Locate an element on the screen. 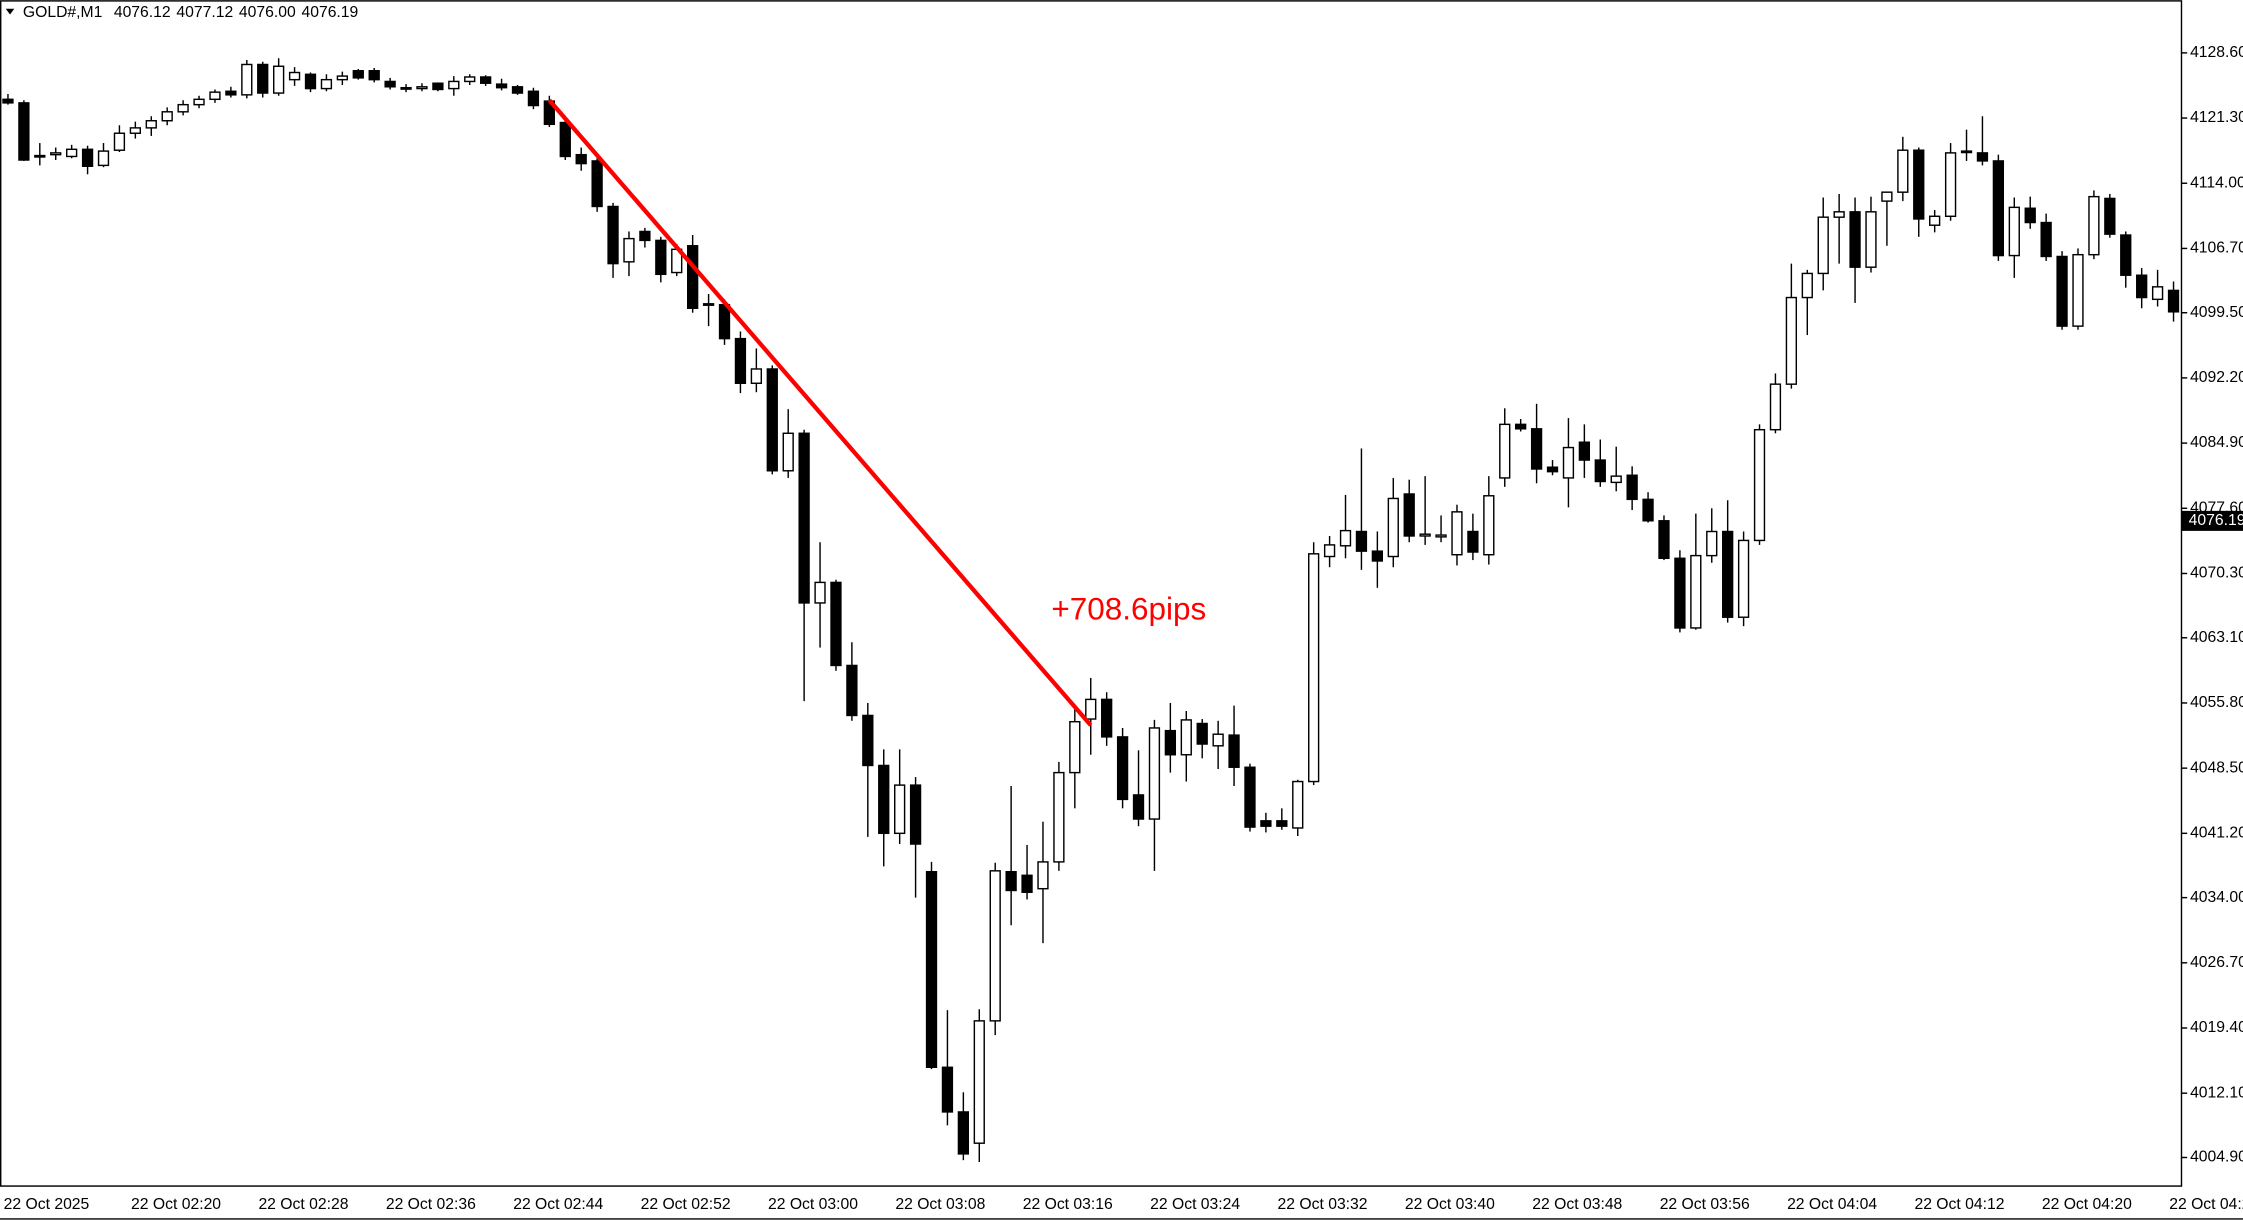  header-high: 4077.12 is located at coordinates (204, 12).